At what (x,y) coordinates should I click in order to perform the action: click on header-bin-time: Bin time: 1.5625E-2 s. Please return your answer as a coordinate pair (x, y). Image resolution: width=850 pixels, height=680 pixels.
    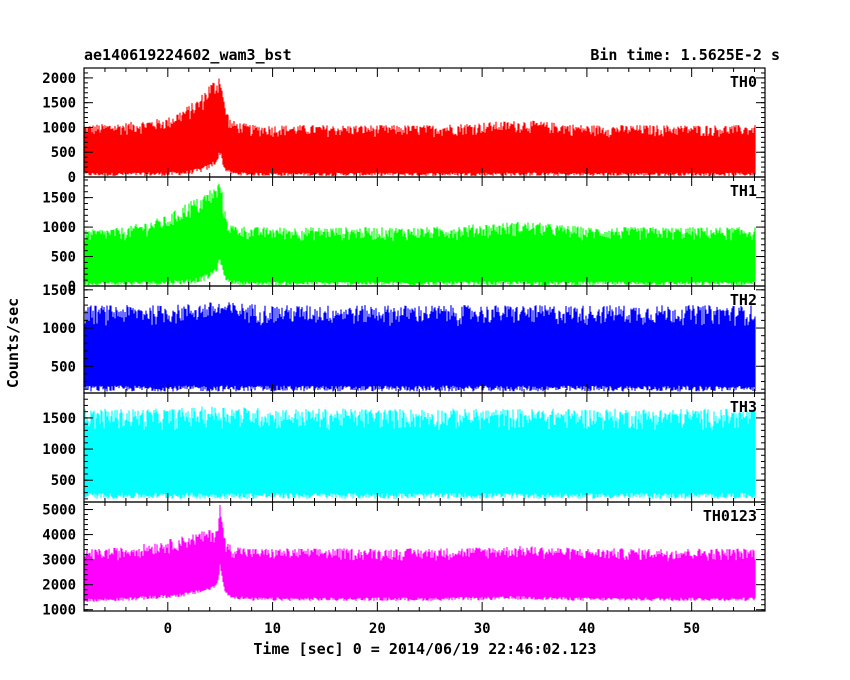
    Looking at the image, I should click on (685, 55).